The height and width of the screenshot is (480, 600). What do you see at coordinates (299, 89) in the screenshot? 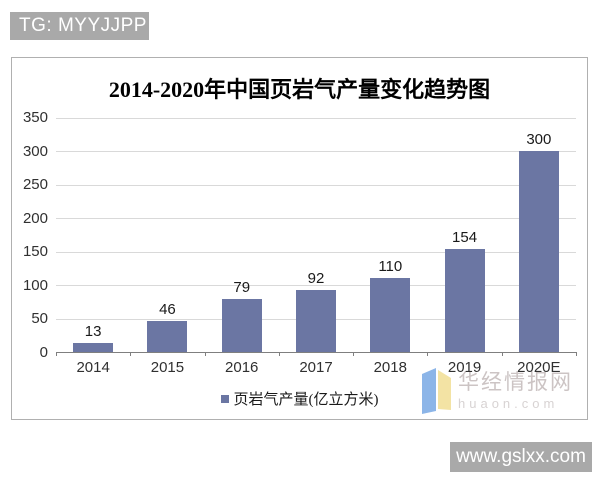
I see `chart-title: 2014-2020年中国页岩气产量变化趋势图` at bounding box center [299, 89].